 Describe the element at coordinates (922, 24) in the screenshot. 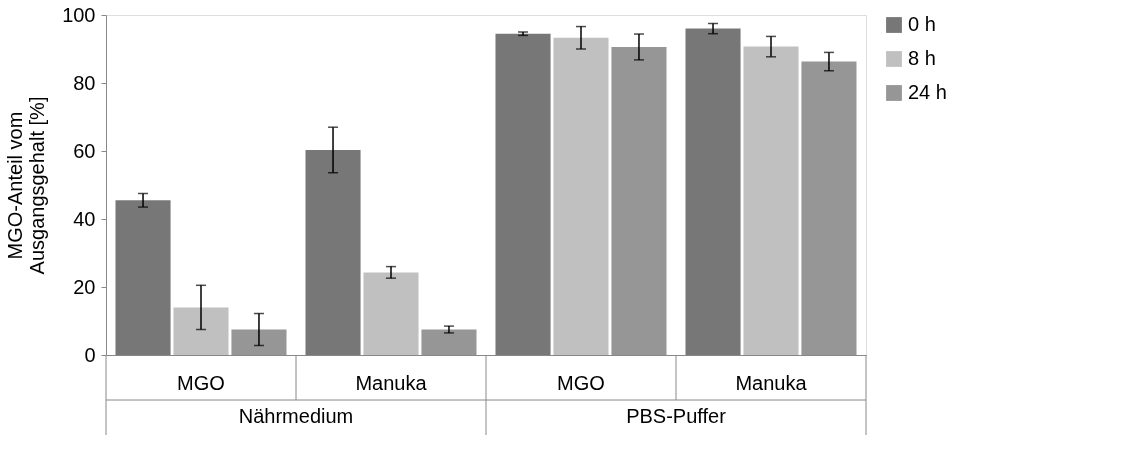

I see `legend-label: 0 h` at that location.